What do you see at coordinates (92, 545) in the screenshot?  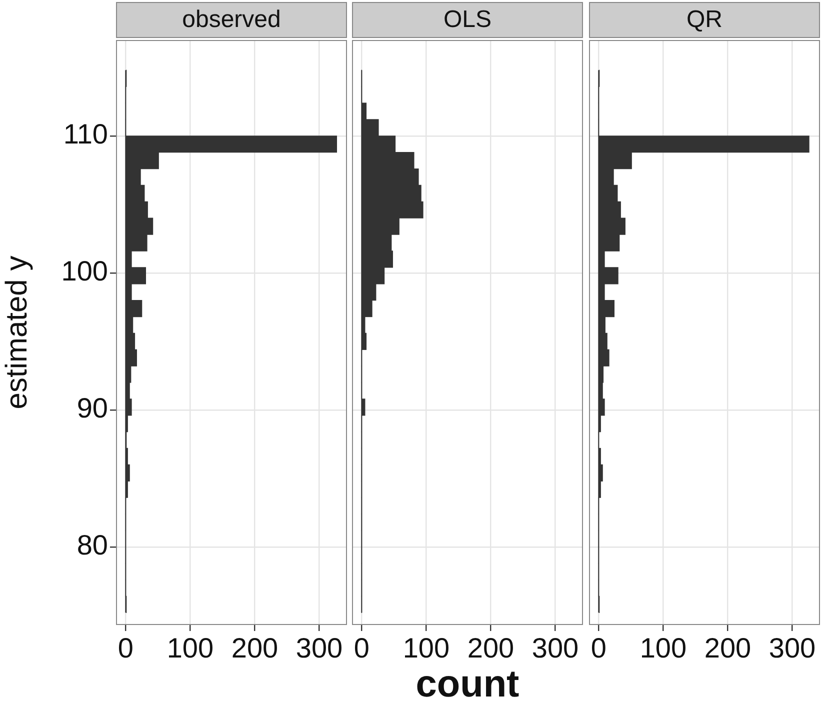 I see `y-tick-label: 80` at bounding box center [92, 545].